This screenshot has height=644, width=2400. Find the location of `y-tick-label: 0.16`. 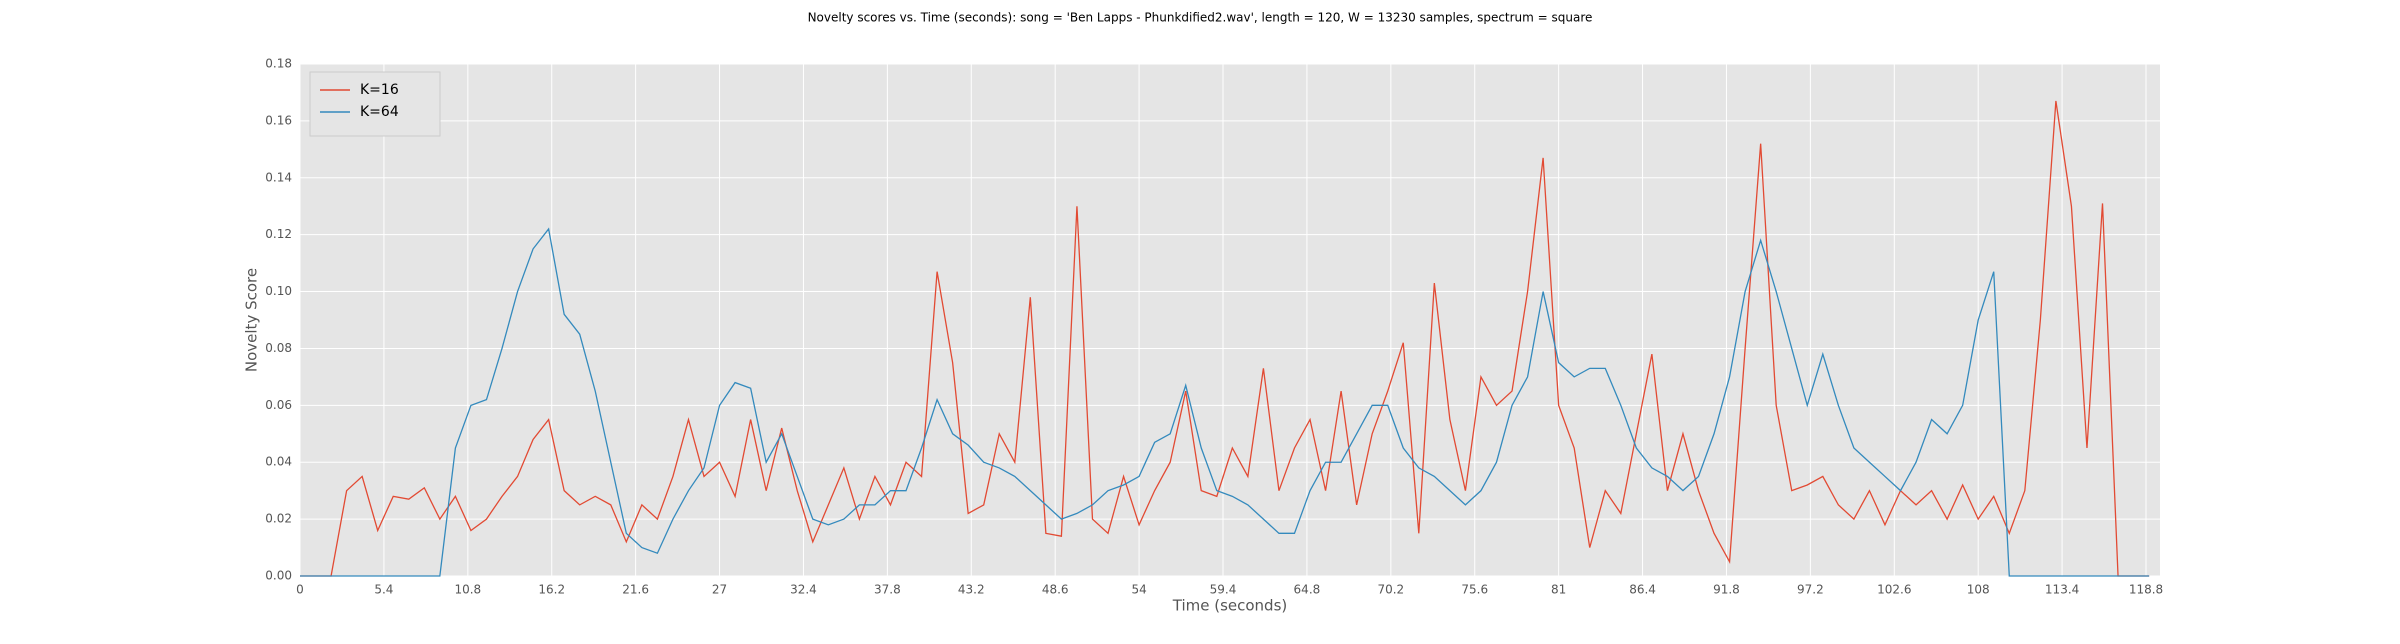

y-tick-label: 0.16 is located at coordinates (278, 120).